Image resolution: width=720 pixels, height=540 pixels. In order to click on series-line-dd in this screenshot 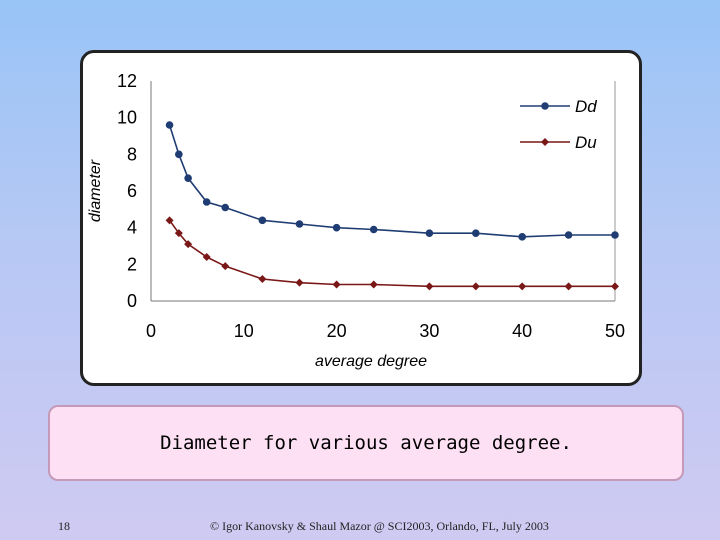, I will do `click(391, 181)`.